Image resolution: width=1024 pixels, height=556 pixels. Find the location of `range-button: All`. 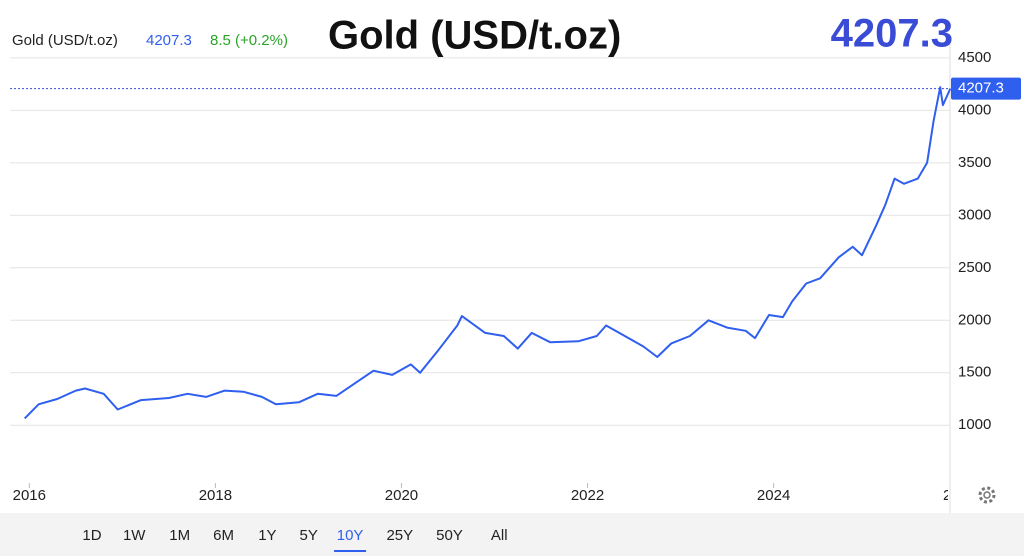

range-button: All is located at coordinates (499, 535).